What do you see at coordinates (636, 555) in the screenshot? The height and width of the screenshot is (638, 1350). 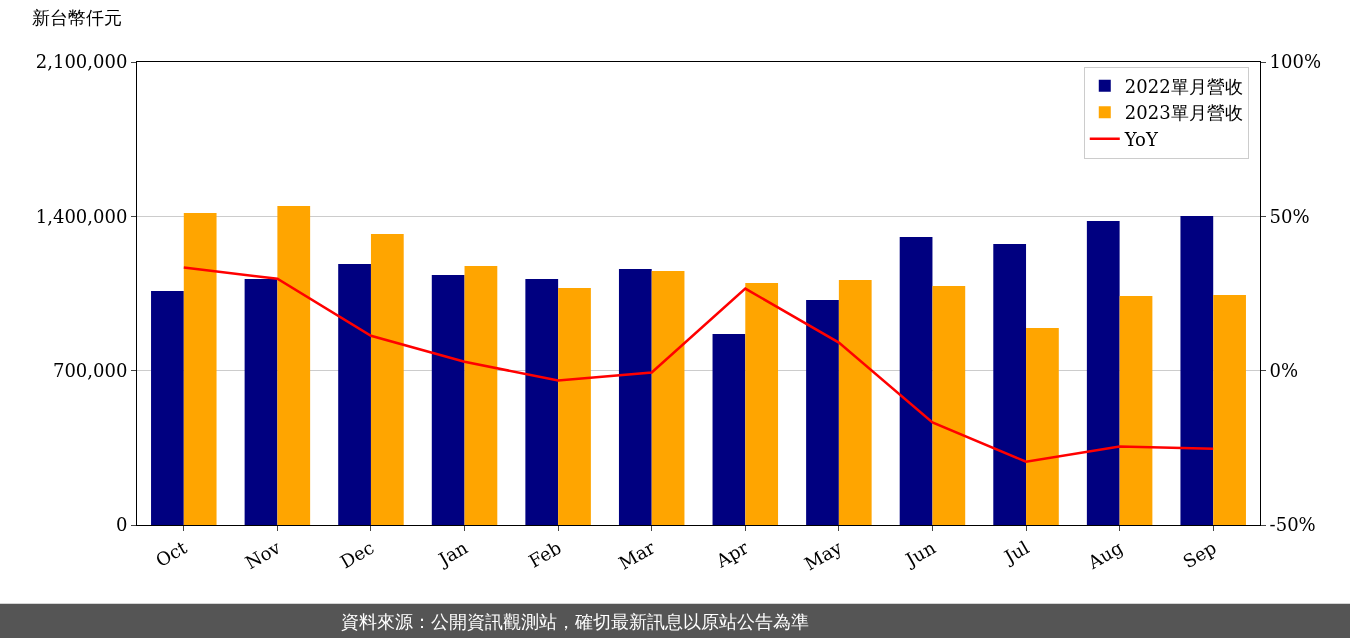 I see `x-tick-label: Mar` at bounding box center [636, 555].